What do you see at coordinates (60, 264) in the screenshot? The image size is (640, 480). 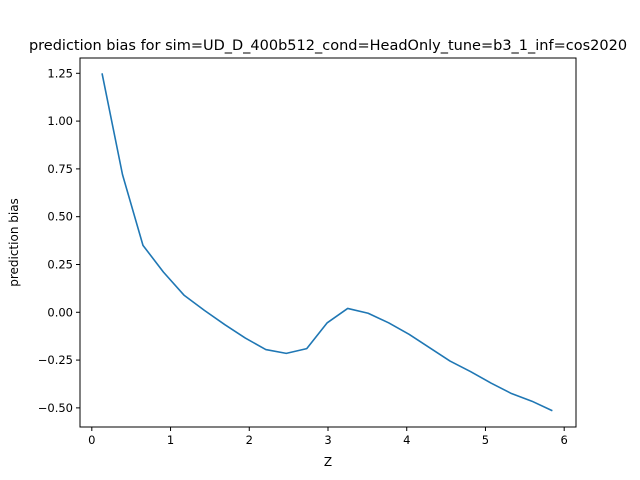 I see `y-tick-label: 0.25` at bounding box center [60, 264].